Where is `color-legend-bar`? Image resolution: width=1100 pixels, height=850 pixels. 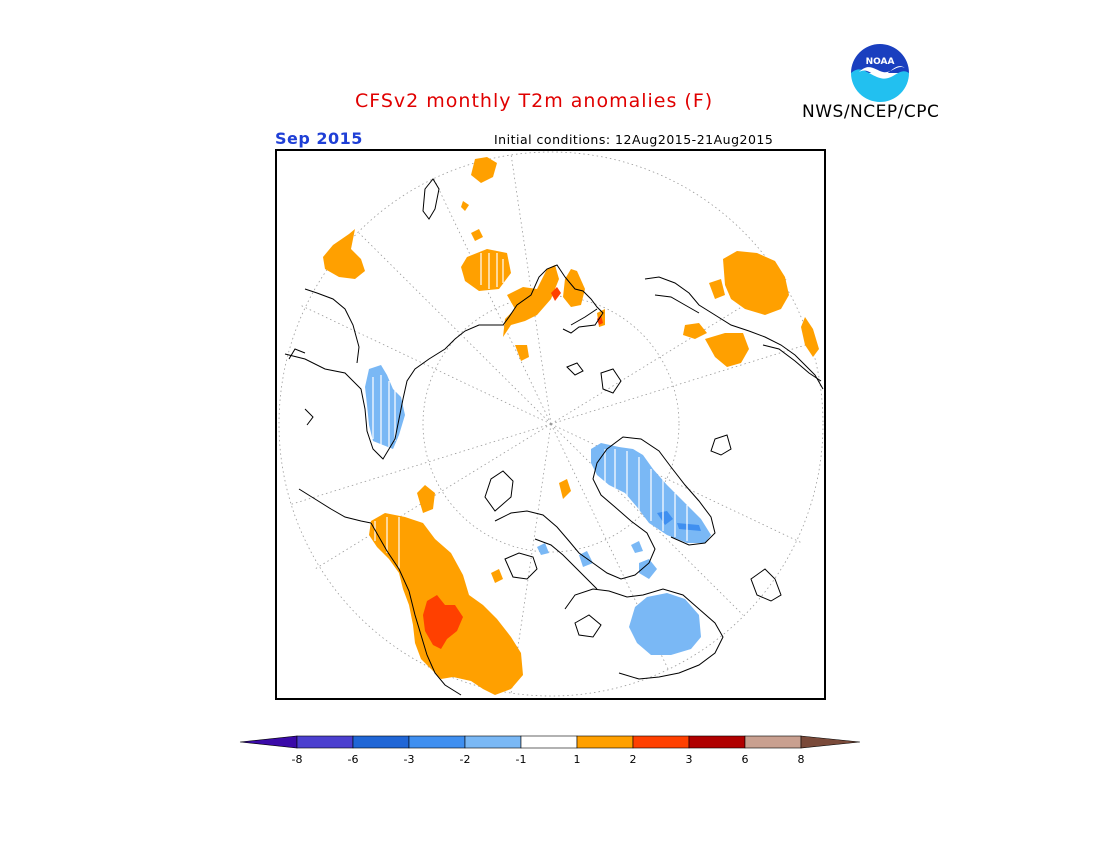 color-legend-bar is located at coordinates (550, 742).